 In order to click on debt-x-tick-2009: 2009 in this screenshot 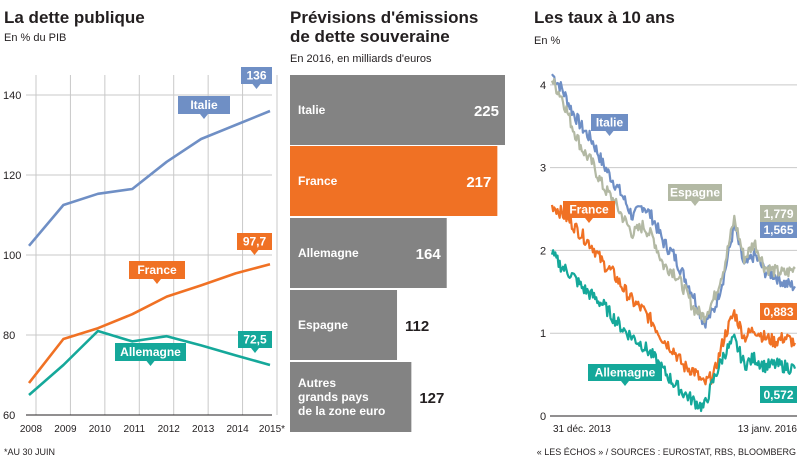, I will do `click(65, 429)`.